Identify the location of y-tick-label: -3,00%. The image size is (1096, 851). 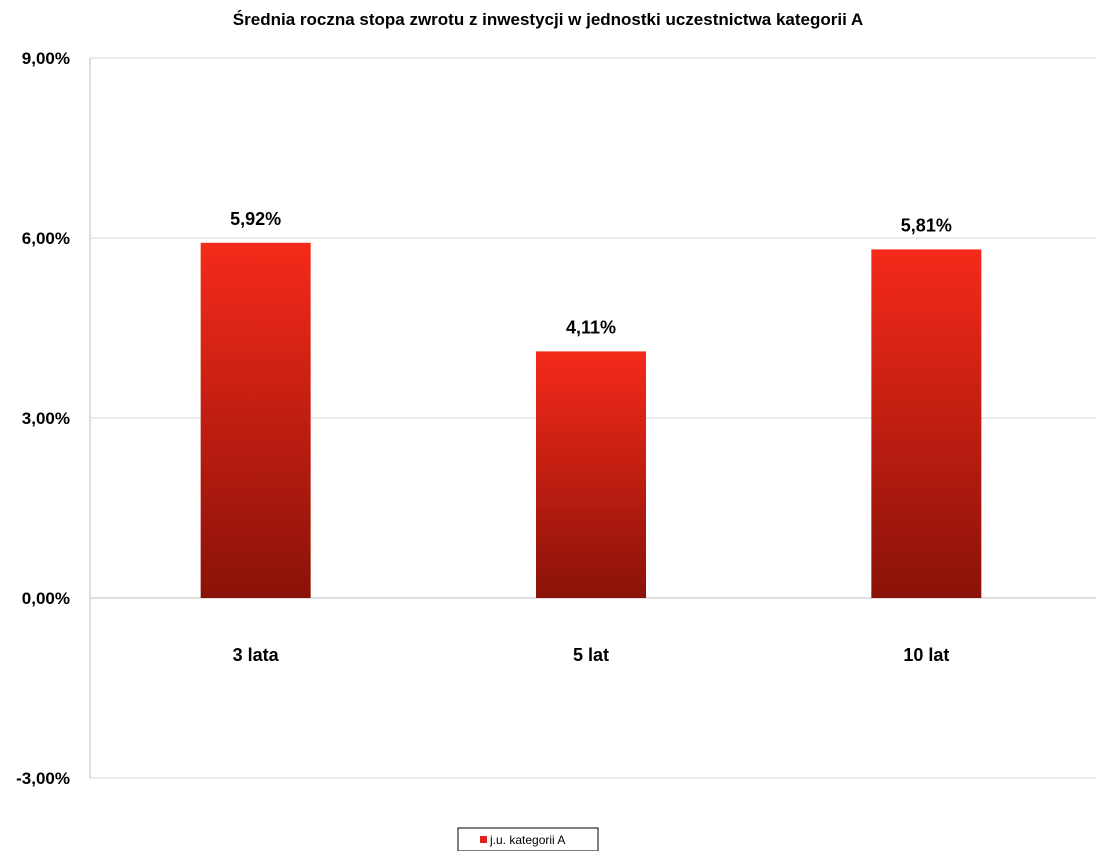
(43, 778).